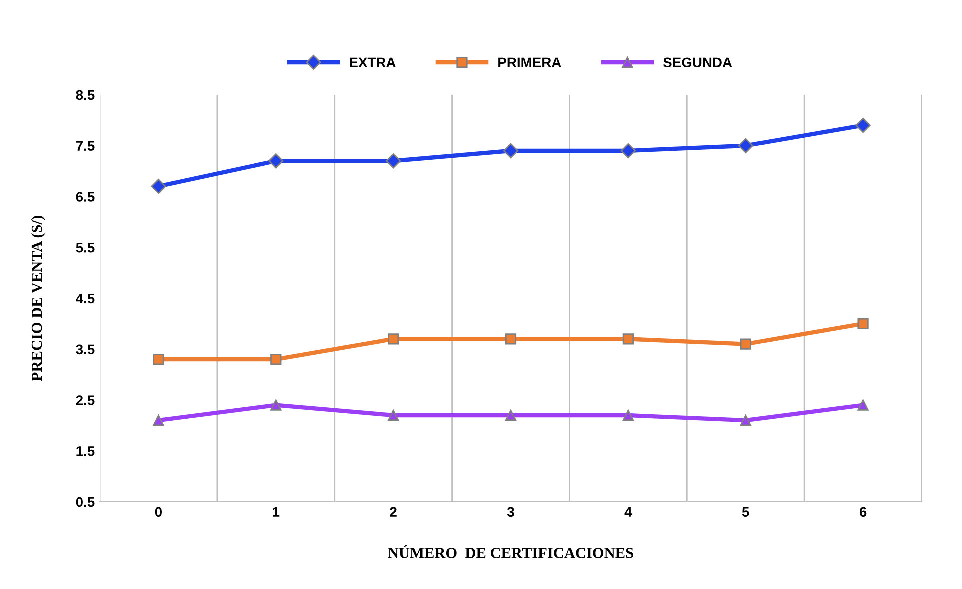 The image size is (962, 589). What do you see at coordinates (85, 95) in the screenshot?
I see `y-tick-label: 8.5` at bounding box center [85, 95].